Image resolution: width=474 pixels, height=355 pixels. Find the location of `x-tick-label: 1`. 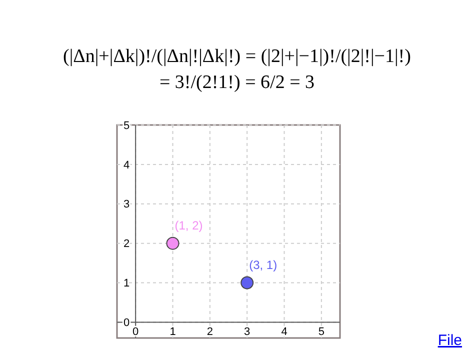

x-tick-label: 1 is located at coordinates (173, 332).